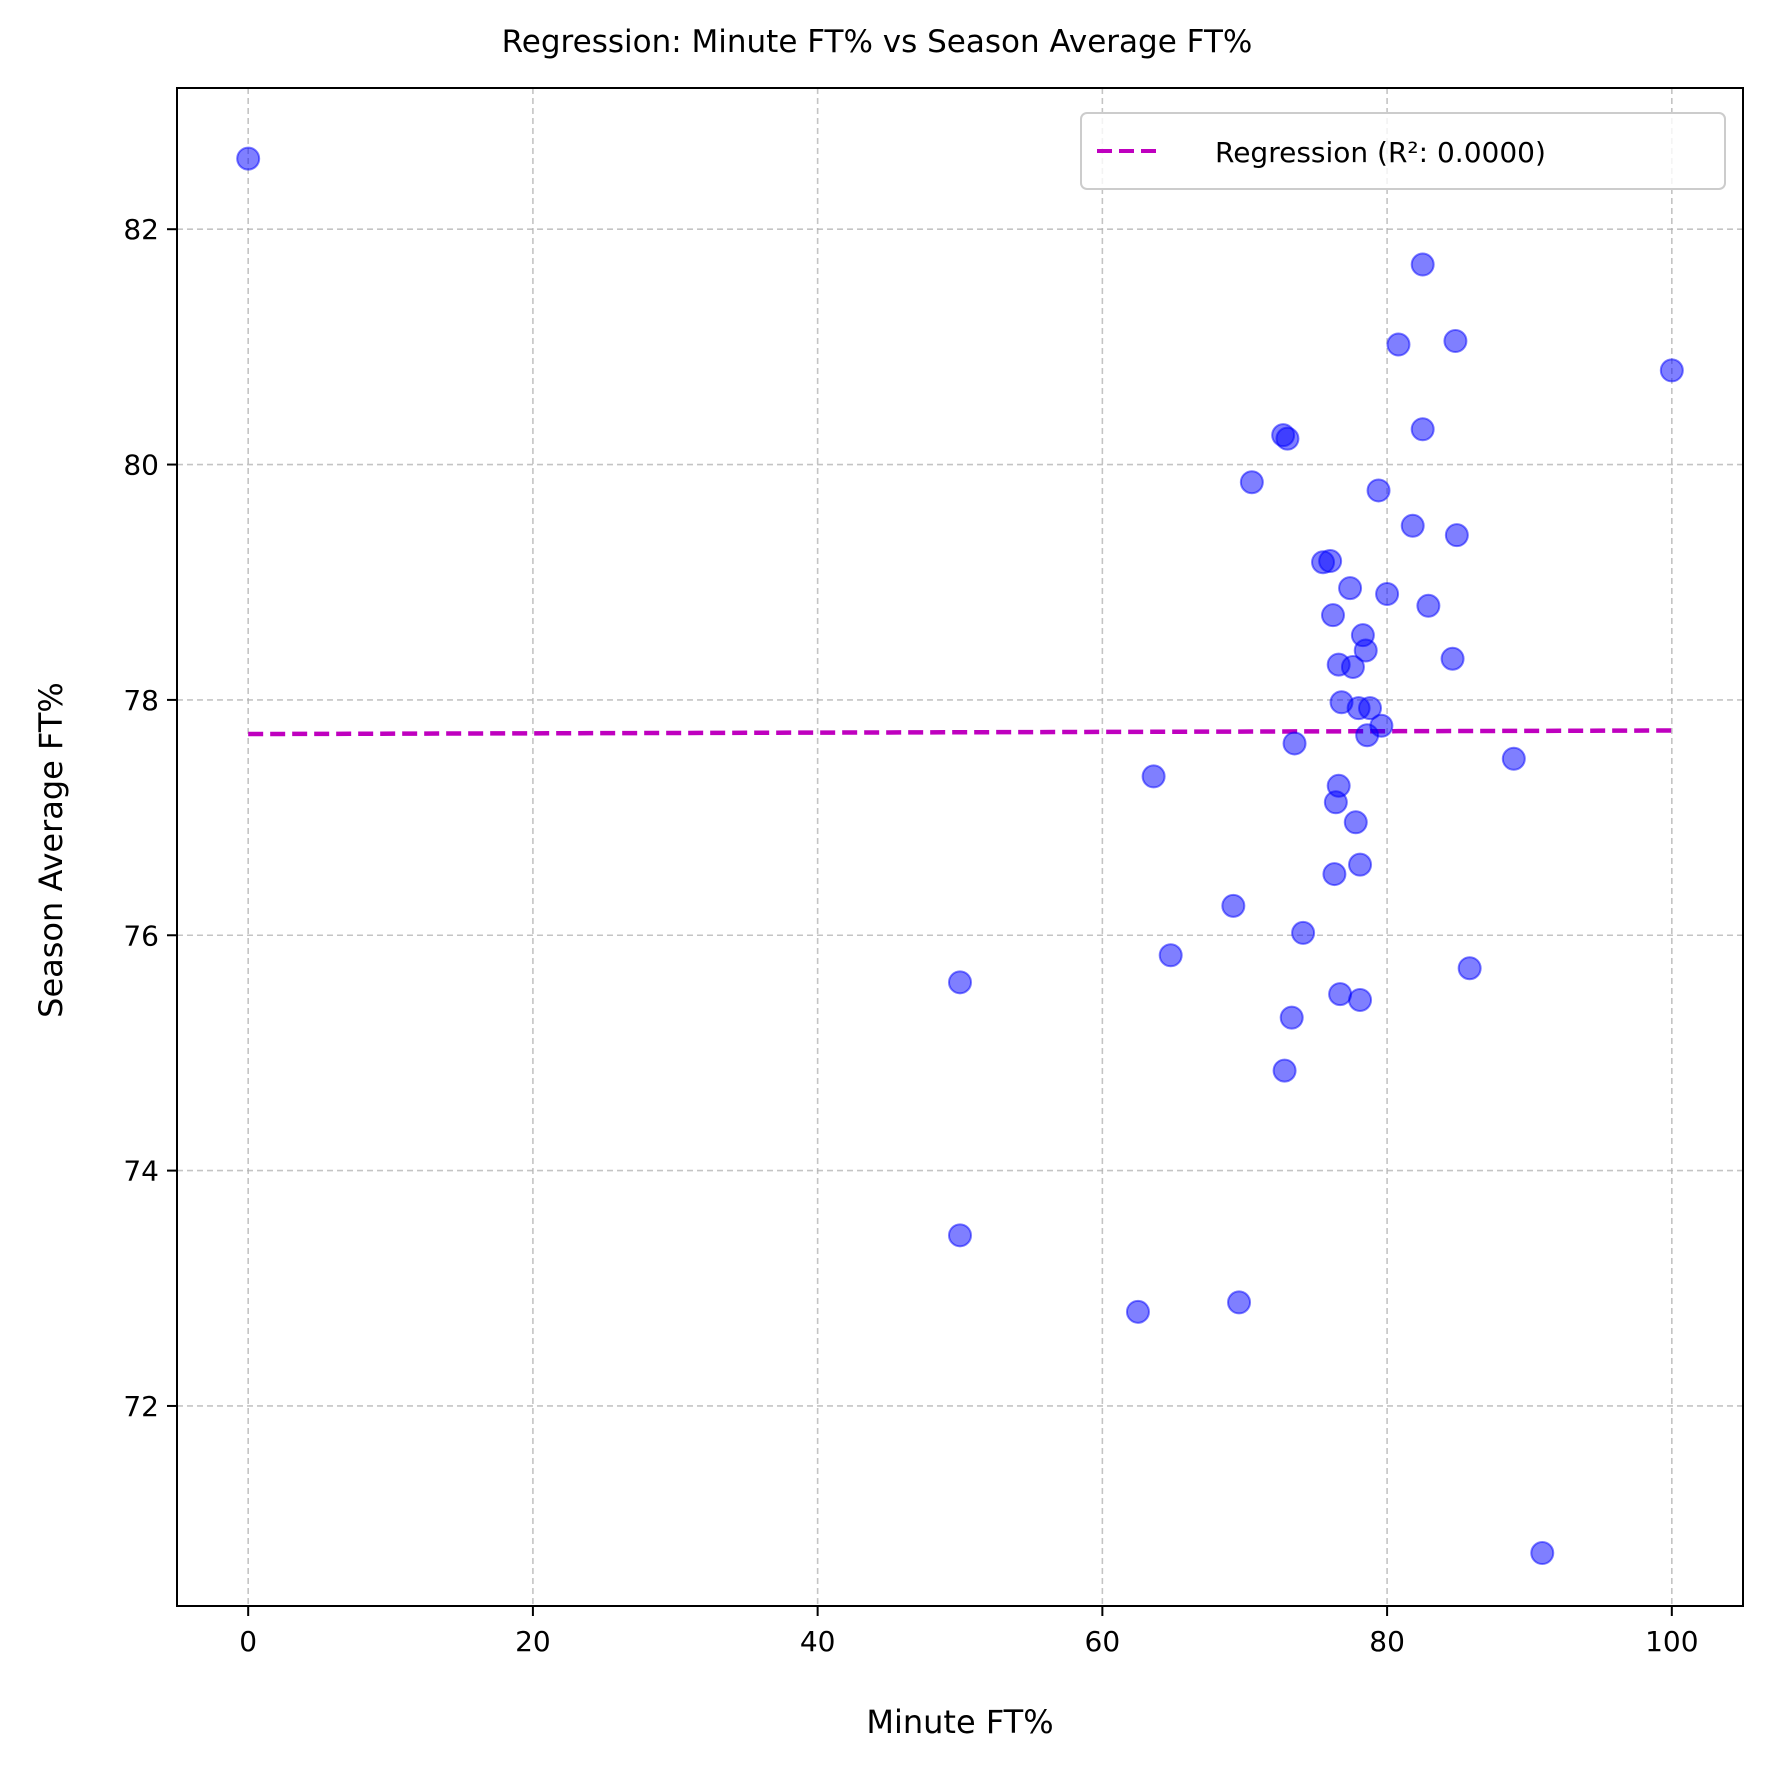 The width and height of the screenshot is (1768, 1767). What do you see at coordinates (141, 1171) in the screenshot?
I see `y-tick-label: 74` at bounding box center [141, 1171].